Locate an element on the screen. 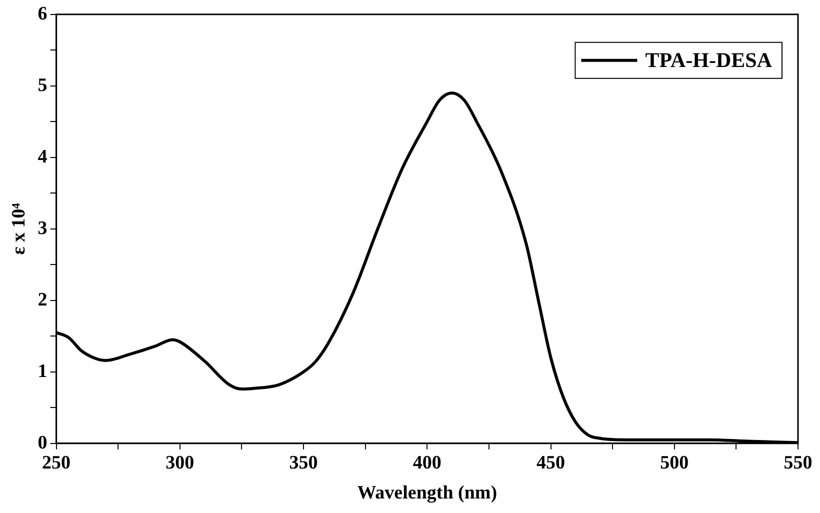  y-tick-label: 1 is located at coordinates (43, 371).